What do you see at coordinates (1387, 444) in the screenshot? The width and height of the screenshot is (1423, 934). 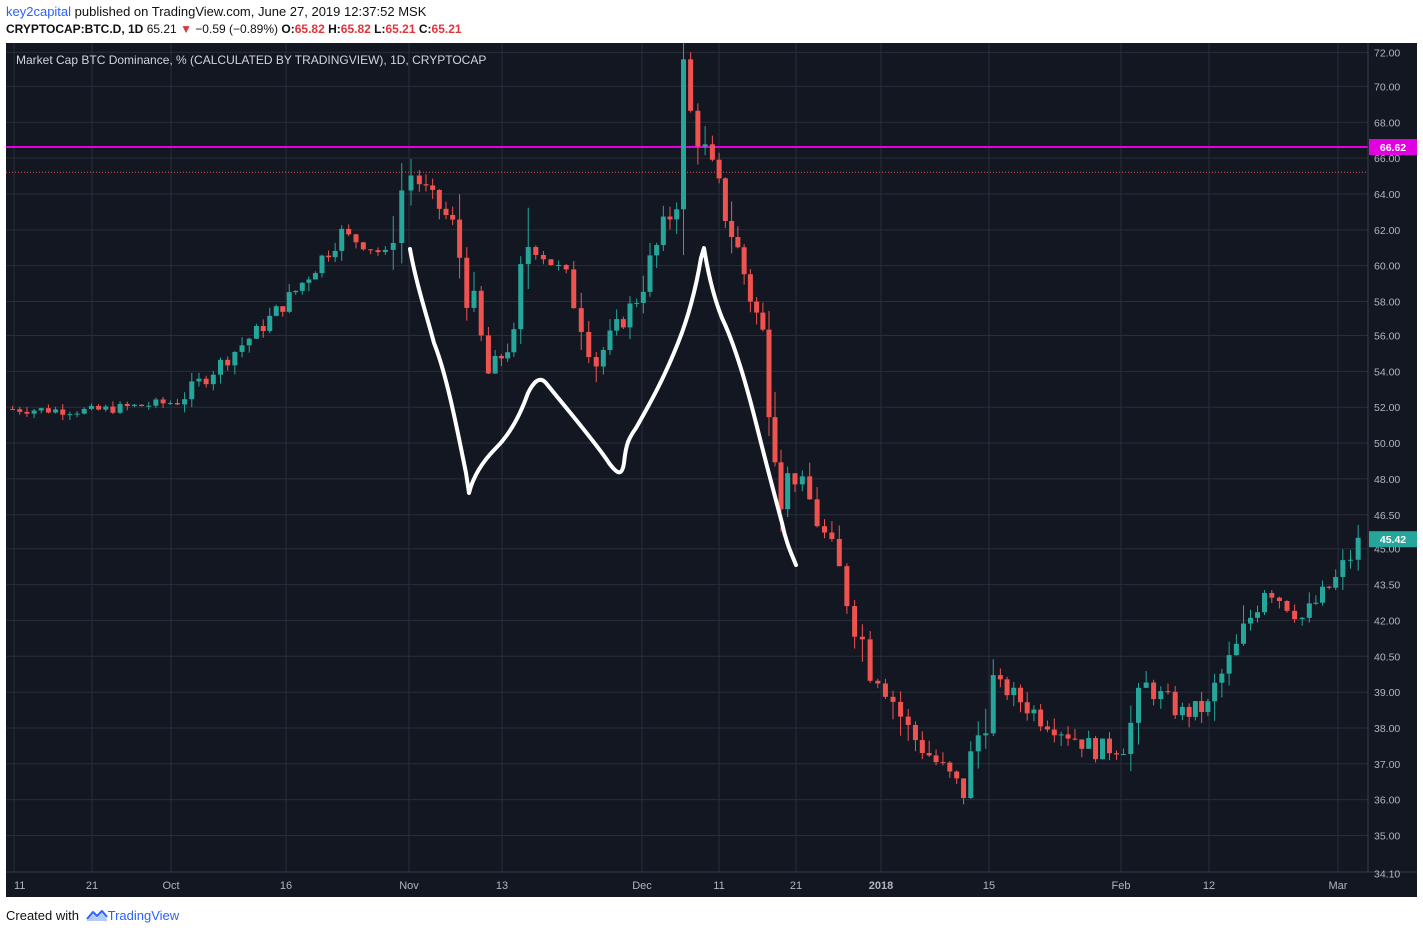 I see `y-tick-label: 50.00` at bounding box center [1387, 444].